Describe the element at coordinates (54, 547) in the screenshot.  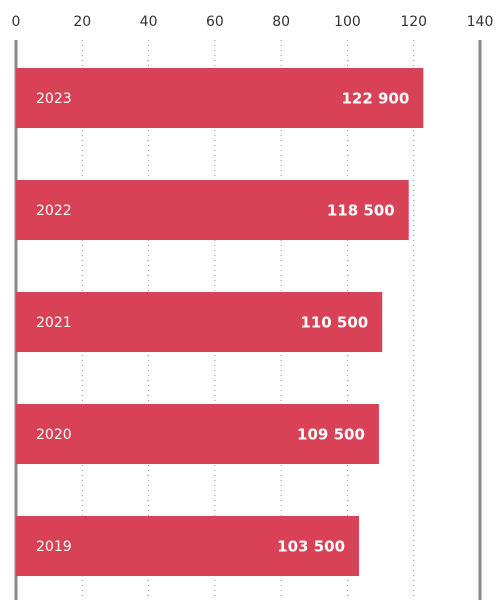
I see `category-label: 2019` at that location.